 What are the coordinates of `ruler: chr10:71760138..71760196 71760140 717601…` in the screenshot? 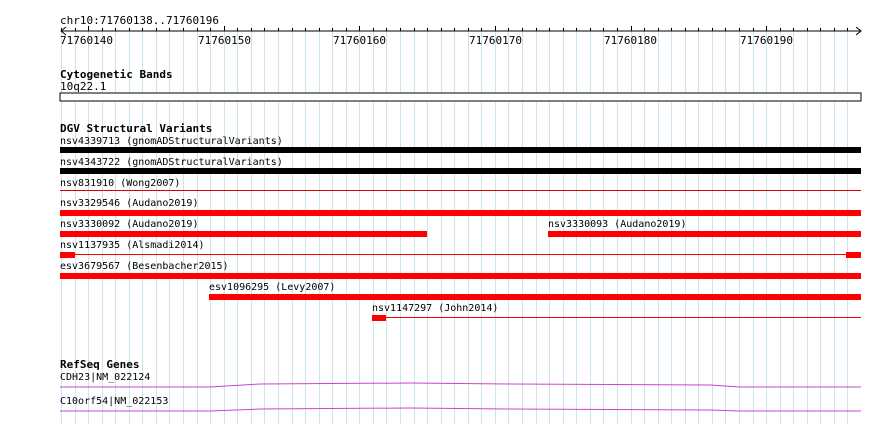 It's located at (461, 30).